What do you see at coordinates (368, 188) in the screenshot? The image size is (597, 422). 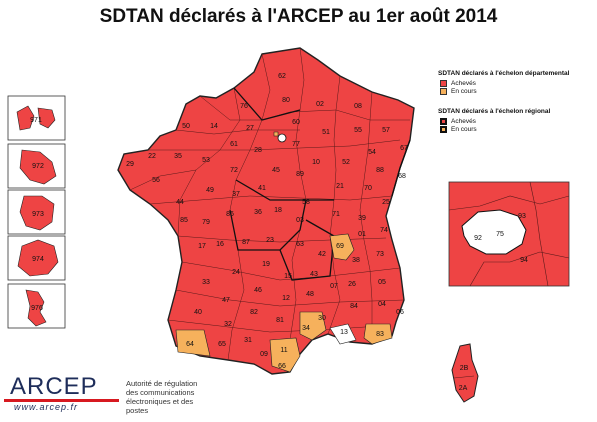 I see `label-70: 70` at bounding box center [368, 188].